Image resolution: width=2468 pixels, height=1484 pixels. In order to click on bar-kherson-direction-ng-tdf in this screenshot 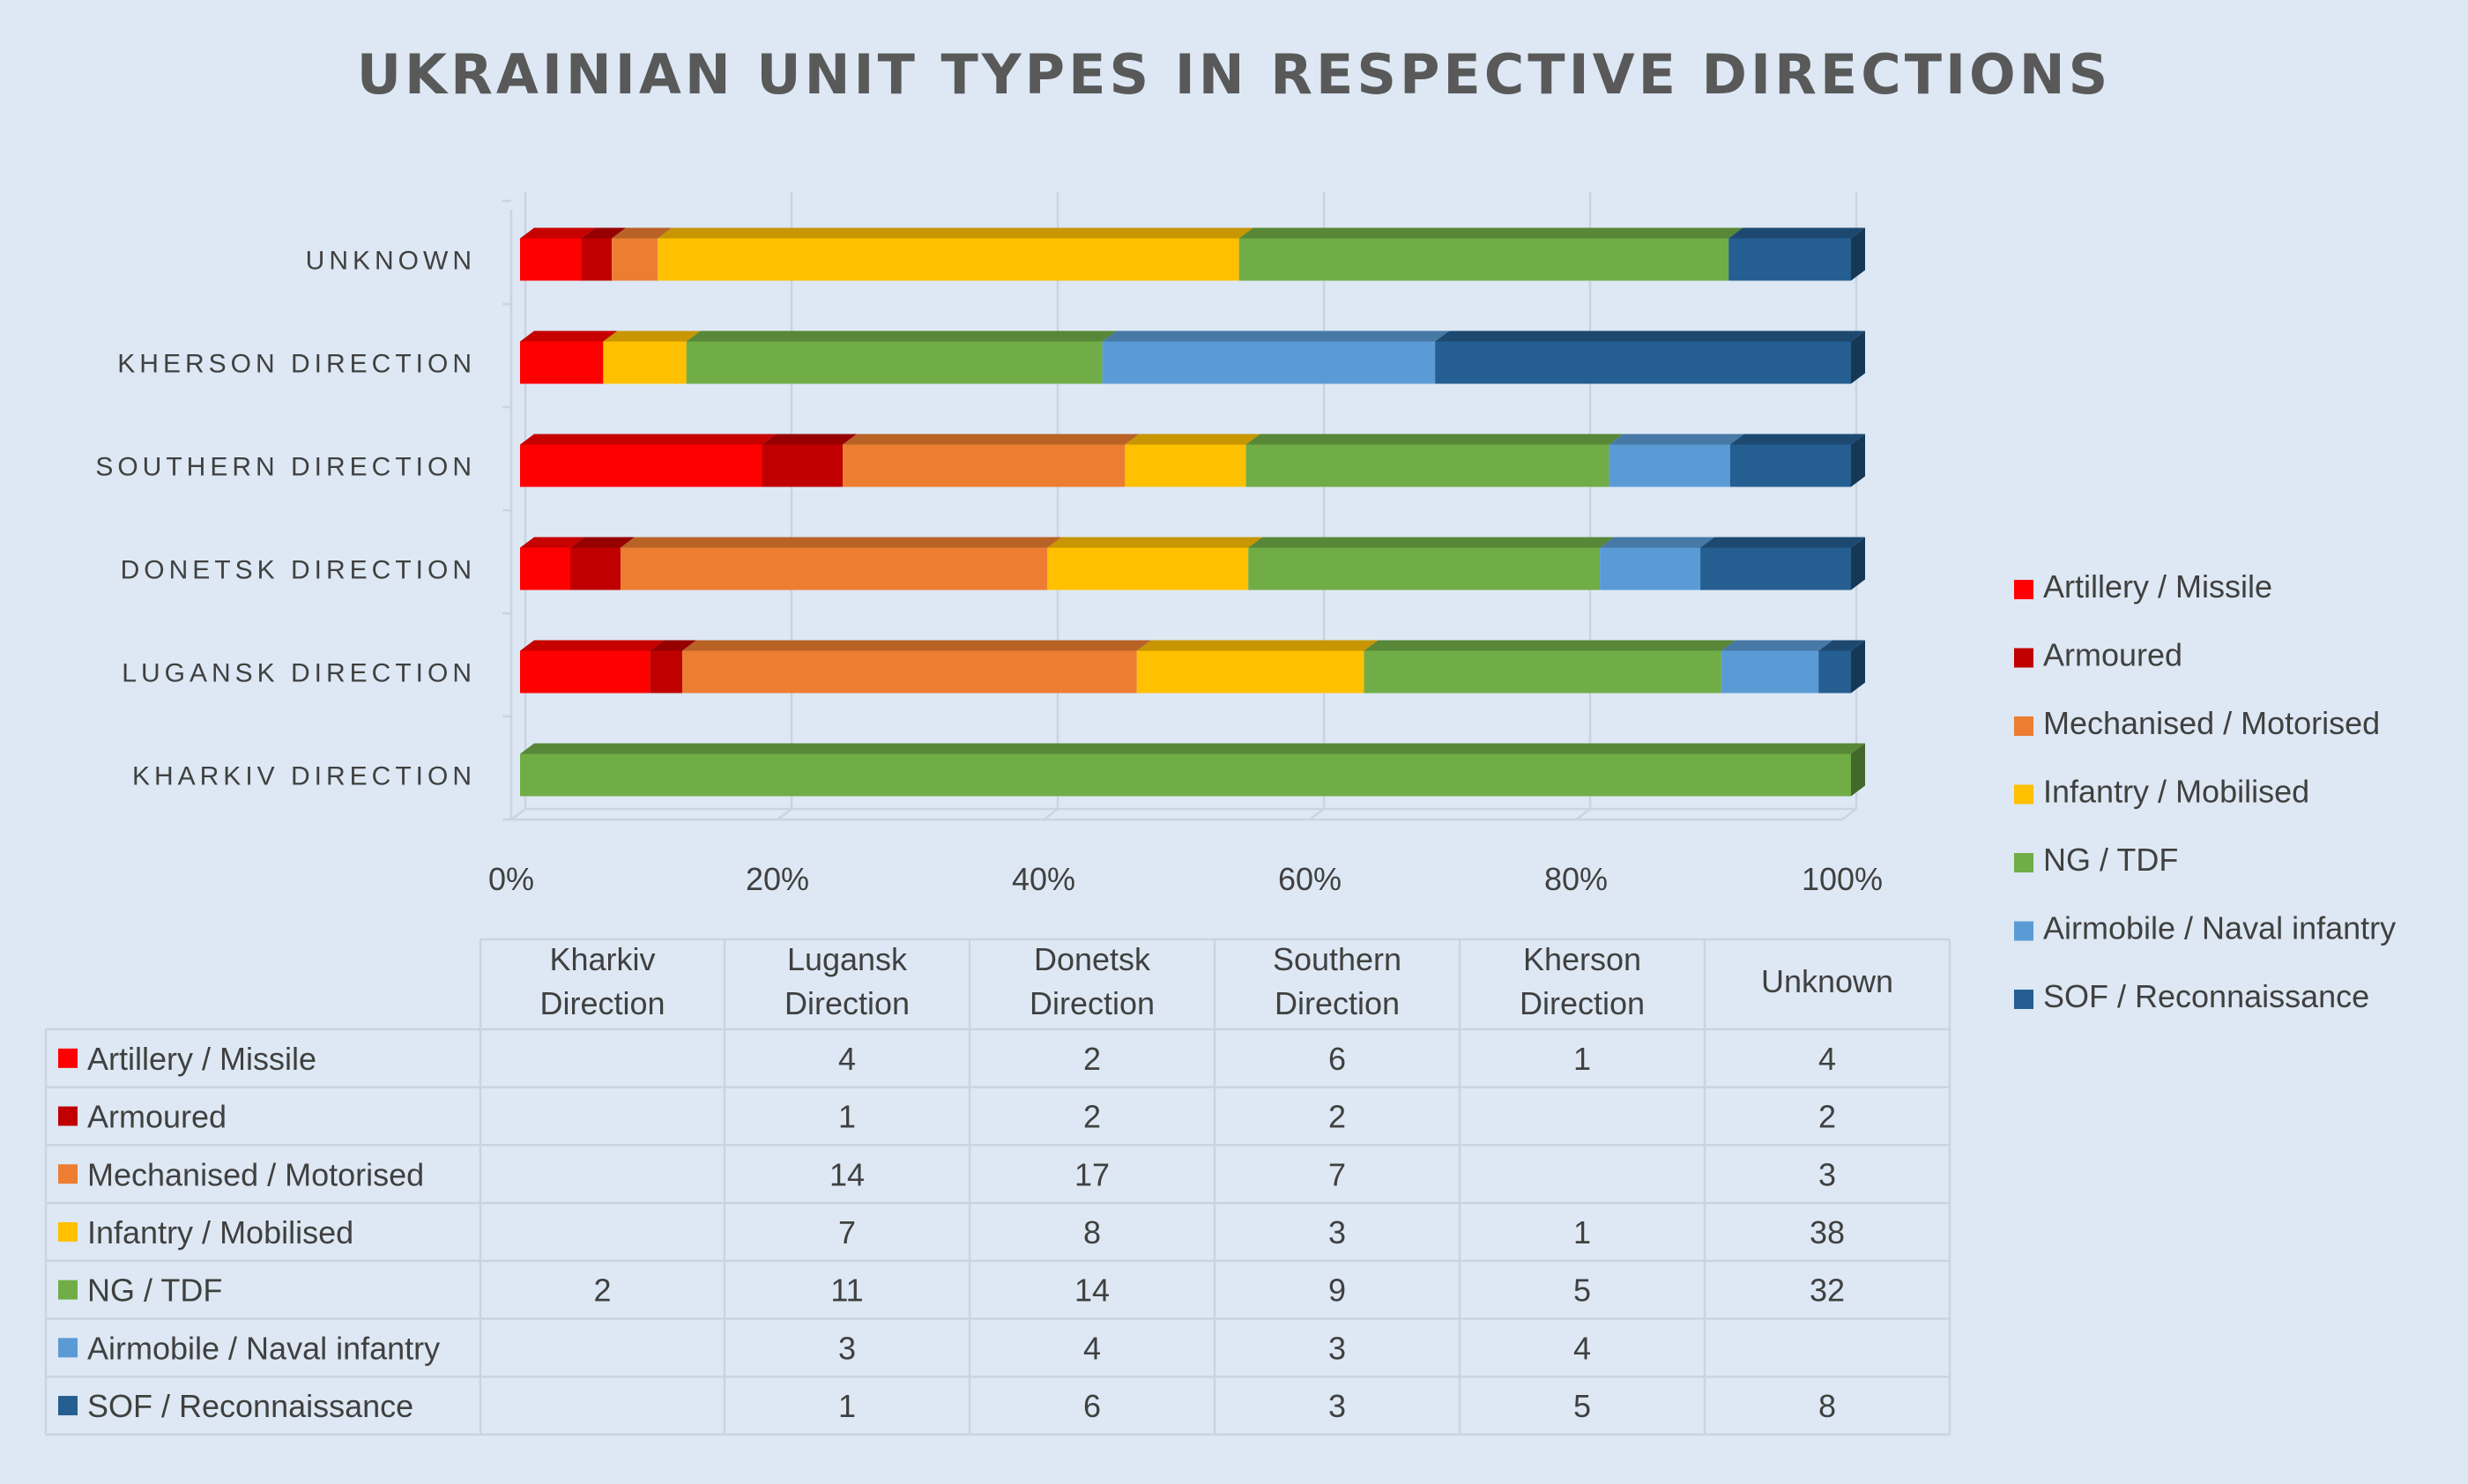, I will do `click(901, 357)`.